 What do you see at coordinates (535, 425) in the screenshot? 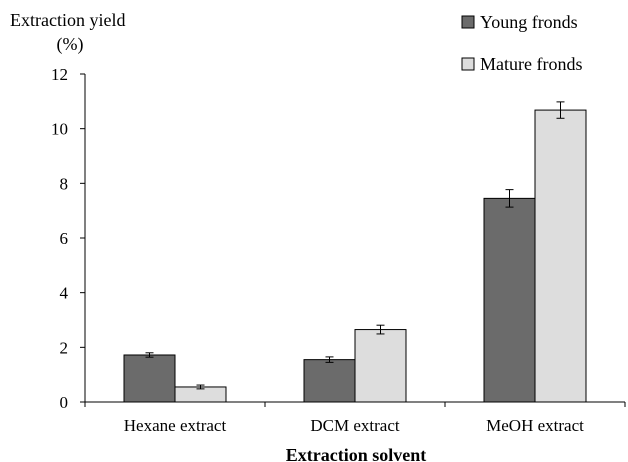
I see `x-tick-label: MeOH extract` at bounding box center [535, 425].